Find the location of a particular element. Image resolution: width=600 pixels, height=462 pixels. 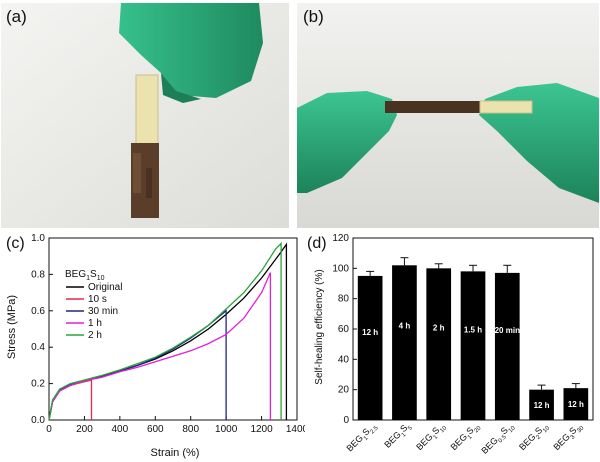

bar-label: 4 h is located at coordinates (405, 326).